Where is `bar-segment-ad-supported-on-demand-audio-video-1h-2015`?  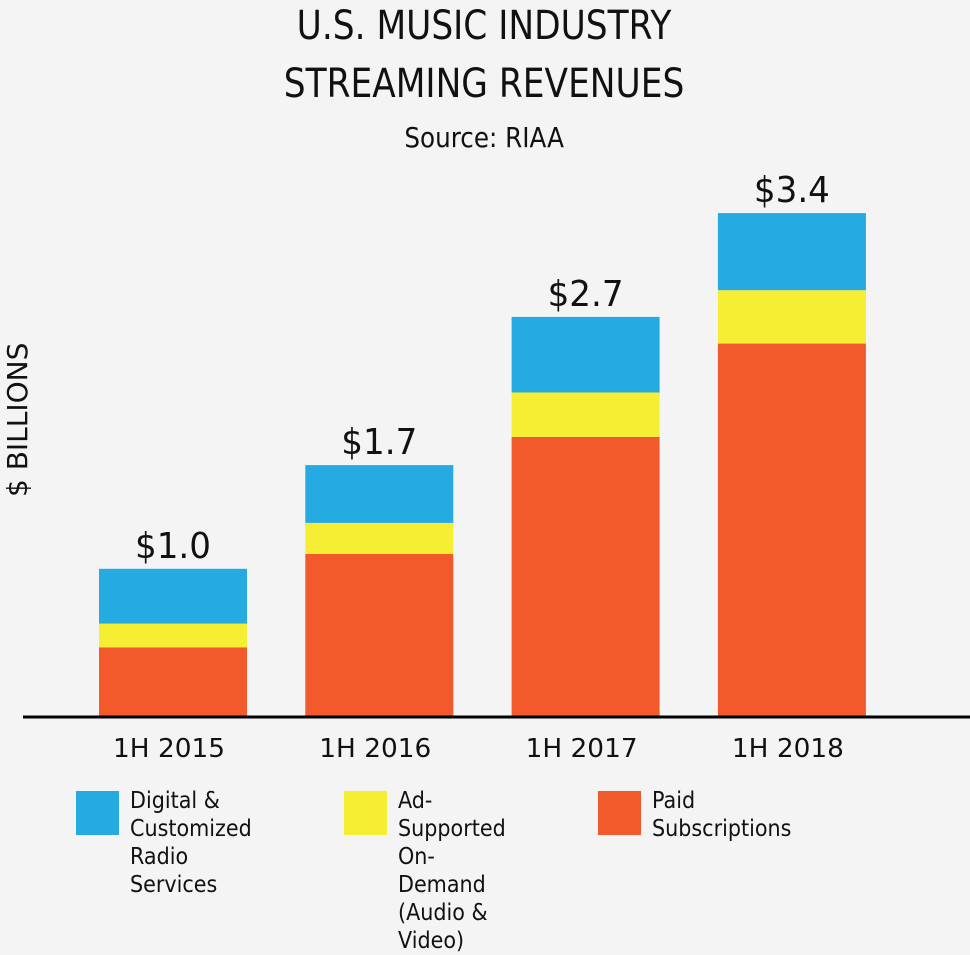
bar-segment-ad-supported-on-demand-audio-video-1h-2015 is located at coordinates (173, 635).